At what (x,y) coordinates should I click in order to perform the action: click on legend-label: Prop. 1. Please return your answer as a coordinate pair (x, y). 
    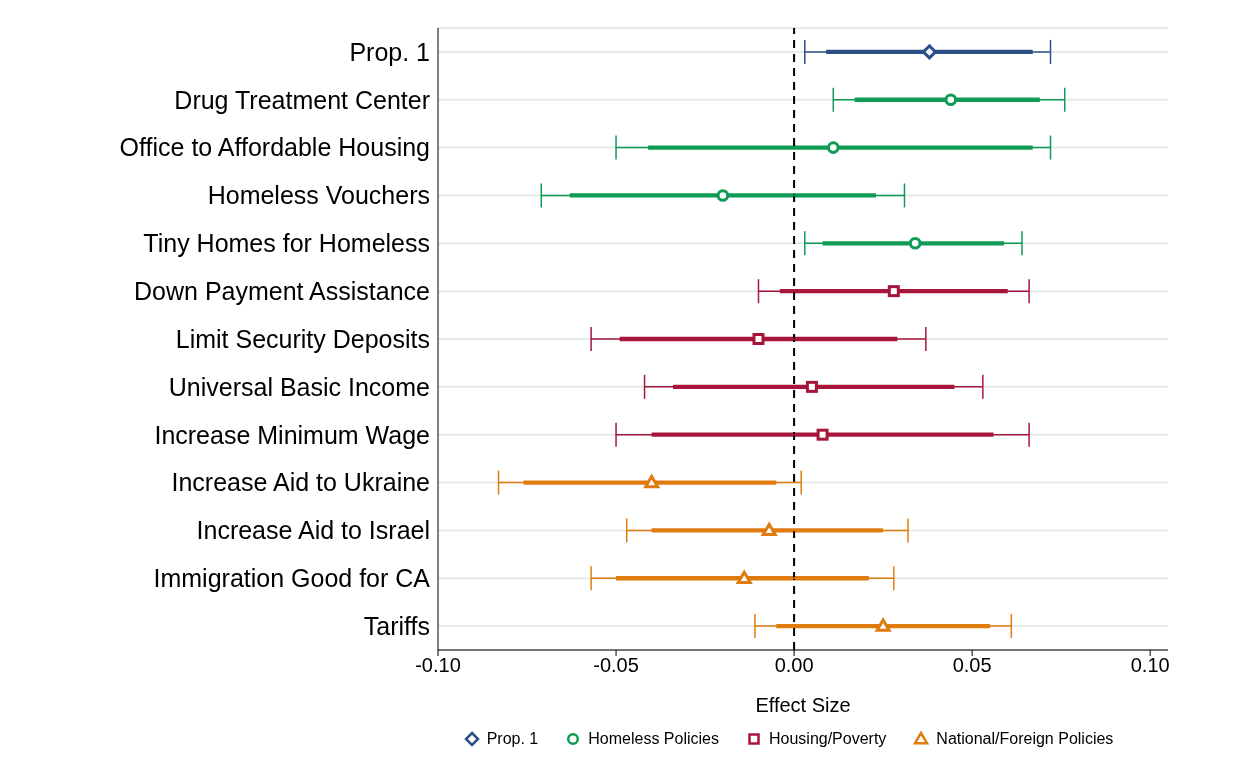
    Looking at the image, I should click on (512, 739).